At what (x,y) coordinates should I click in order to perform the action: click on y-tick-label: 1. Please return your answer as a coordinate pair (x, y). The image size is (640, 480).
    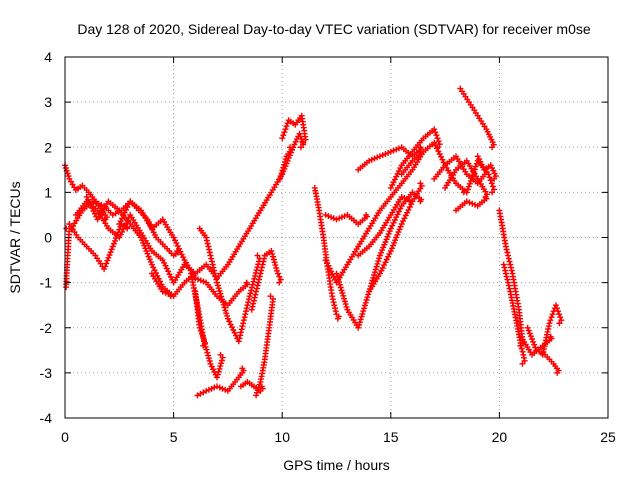
    Looking at the image, I should click on (48, 192).